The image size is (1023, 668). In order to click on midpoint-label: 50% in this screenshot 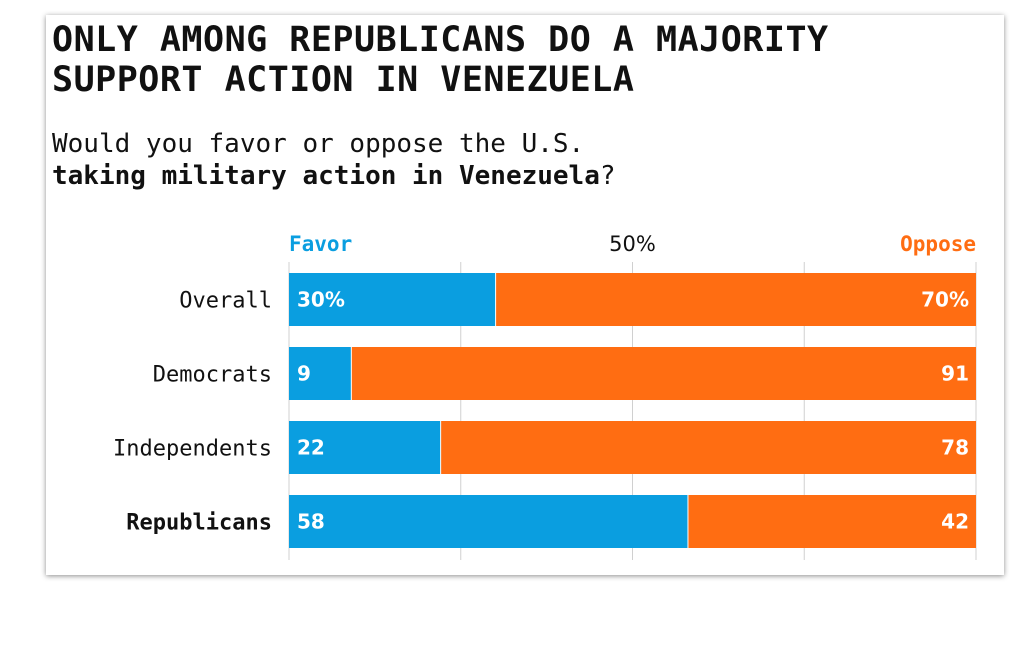, I will do `click(632, 244)`.